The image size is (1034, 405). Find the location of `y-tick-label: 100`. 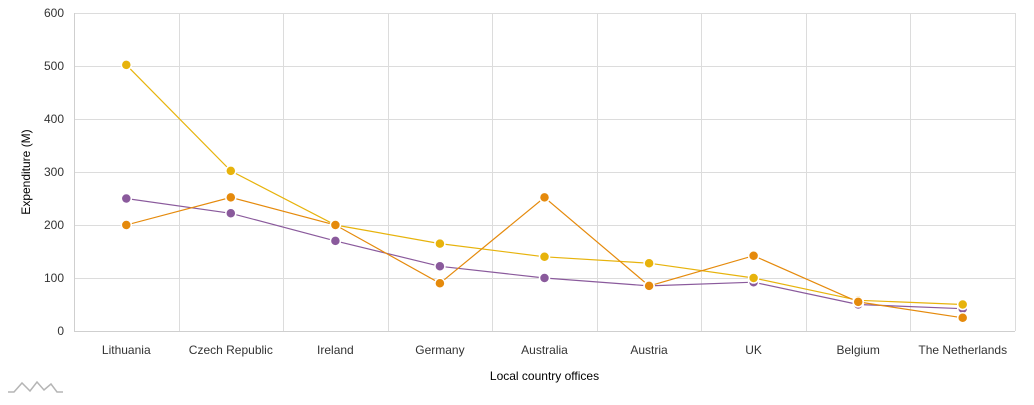

y-tick-label: 100 is located at coordinates (54, 278).